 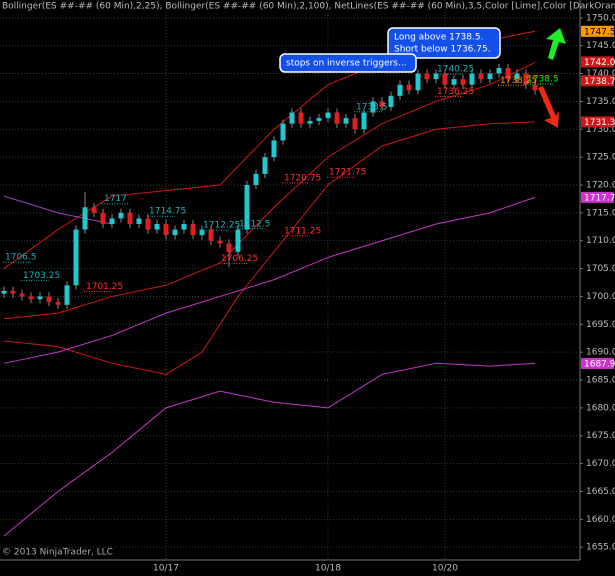 What do you see at coordinates (58, 210) in the screenshot?
I see `indicator-line` at bounding box center [58, 210].